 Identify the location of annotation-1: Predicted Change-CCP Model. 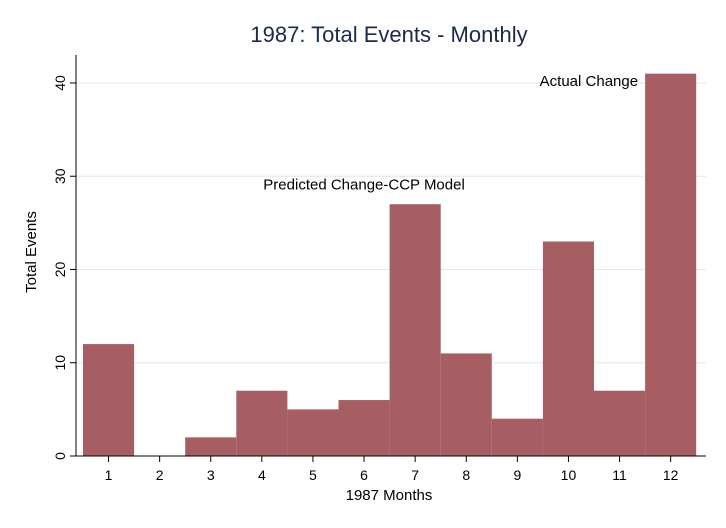
(364, 184).